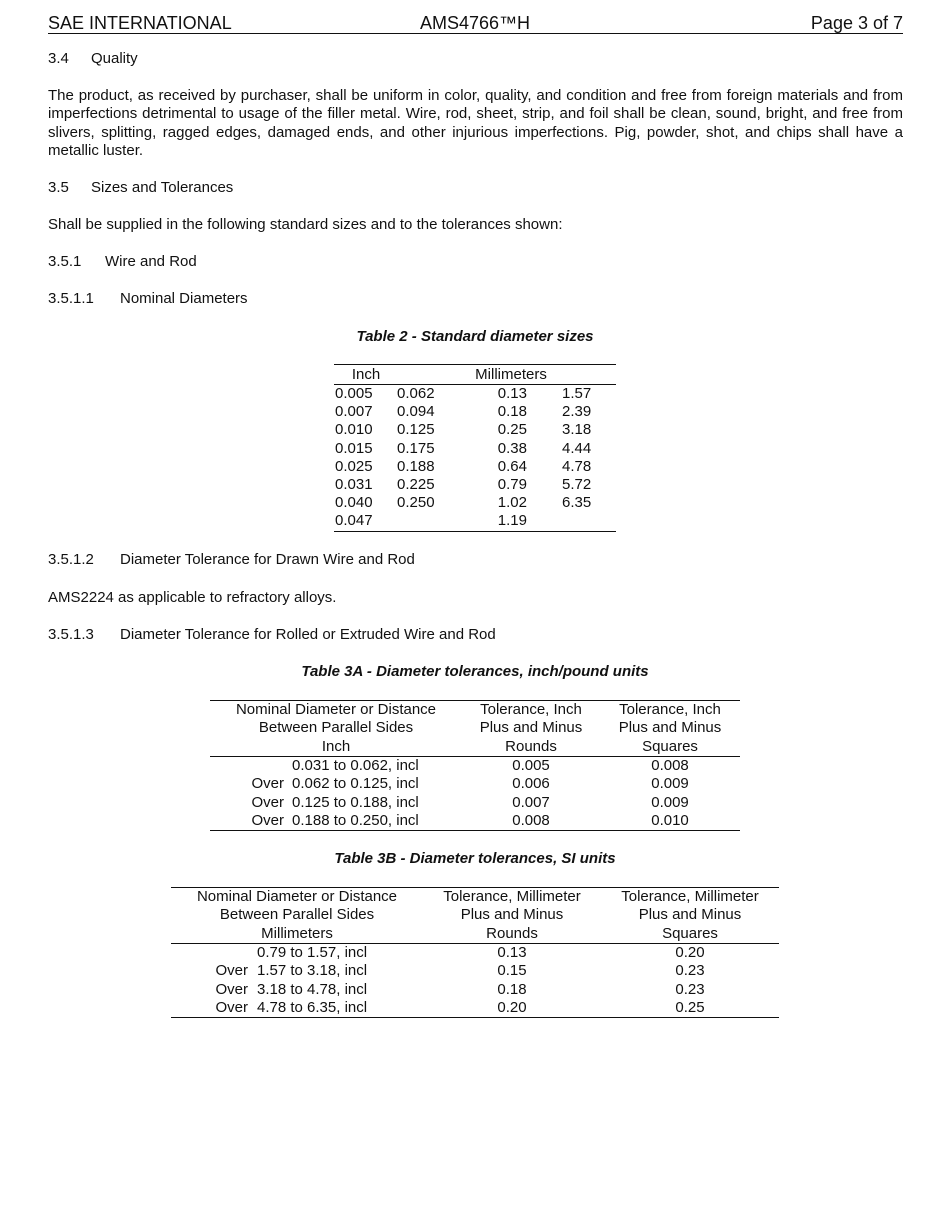  Describe the element at coordinates (312, 971) in the screenshot. I see `table-cell-range: 1.57 to 3.18, incl` at that location.